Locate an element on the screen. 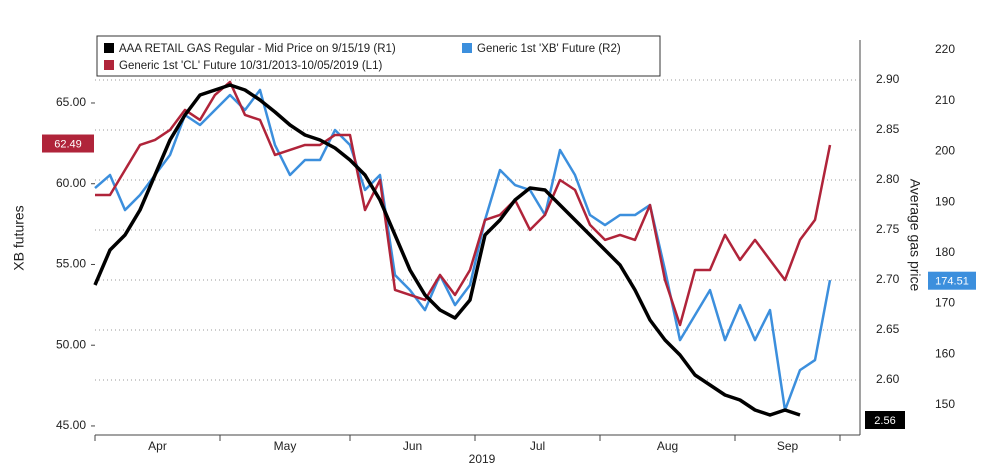  last-value-label: 174.51 is located at coordinates (952, 282).